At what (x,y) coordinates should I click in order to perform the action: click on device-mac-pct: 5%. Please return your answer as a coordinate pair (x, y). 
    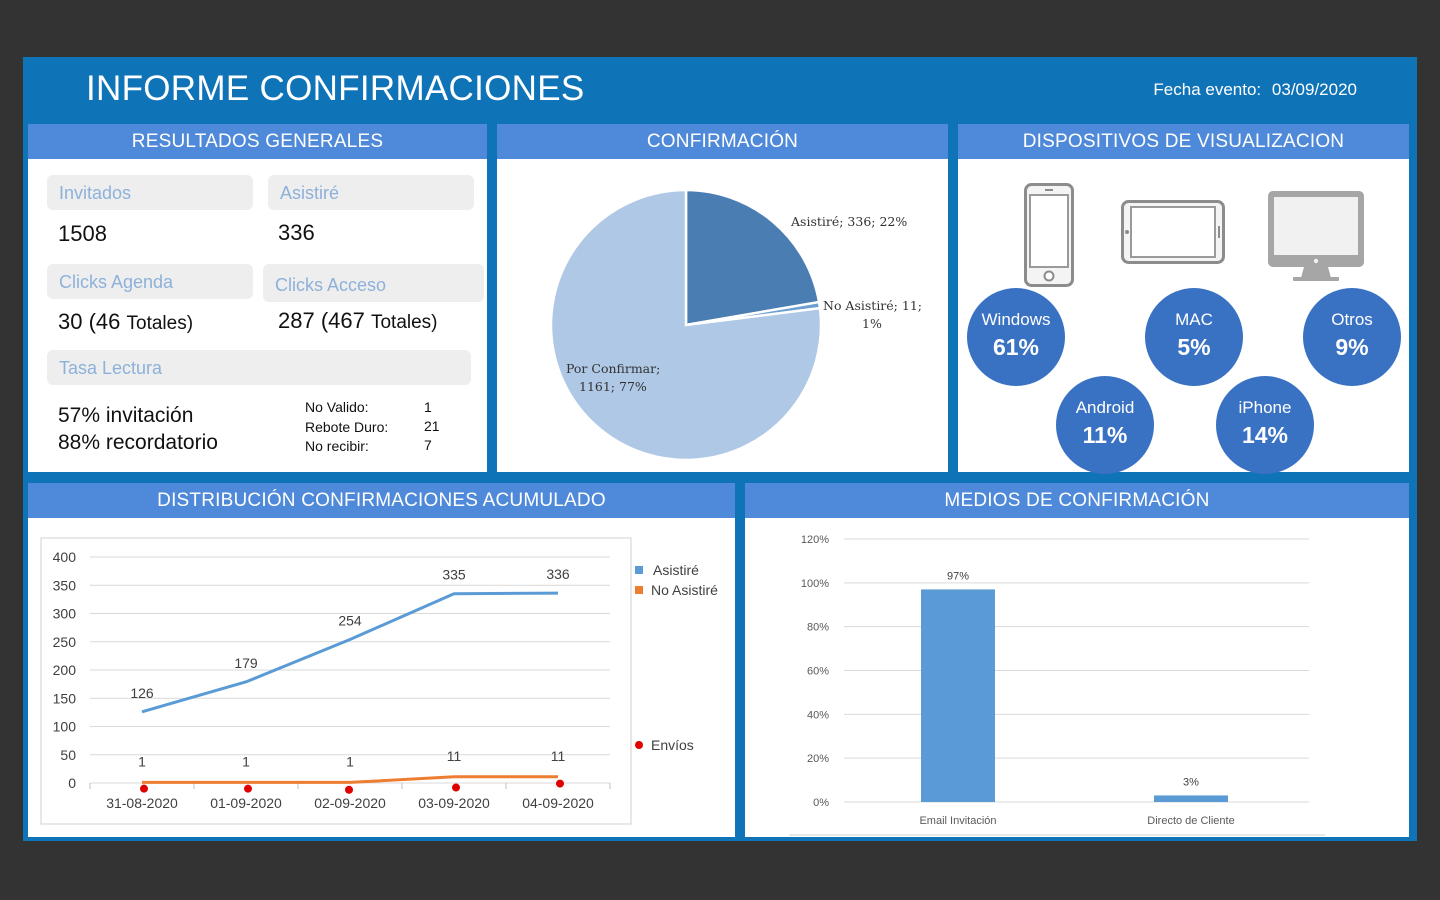
    Looking at the image, I should click on (1194, 347).